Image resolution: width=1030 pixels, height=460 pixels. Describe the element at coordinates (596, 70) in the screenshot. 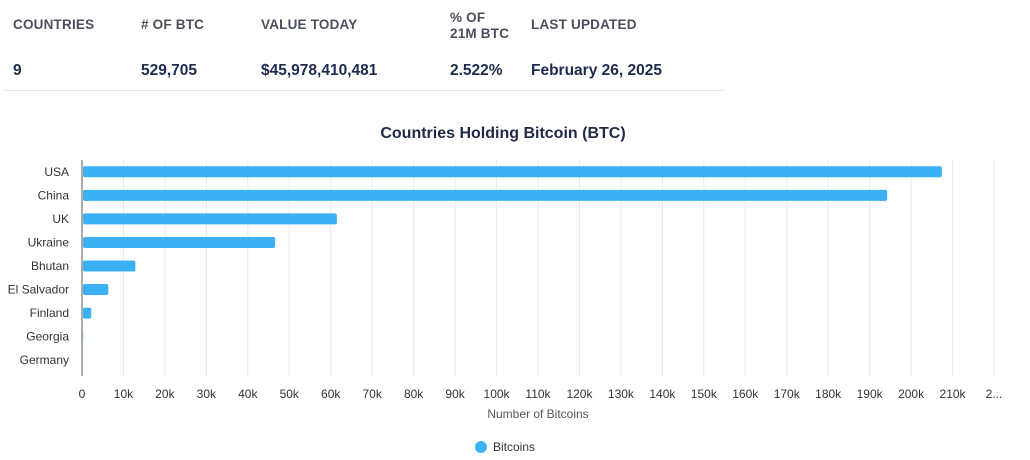

I see `last-updated-value: February 26, 2025` at that location.